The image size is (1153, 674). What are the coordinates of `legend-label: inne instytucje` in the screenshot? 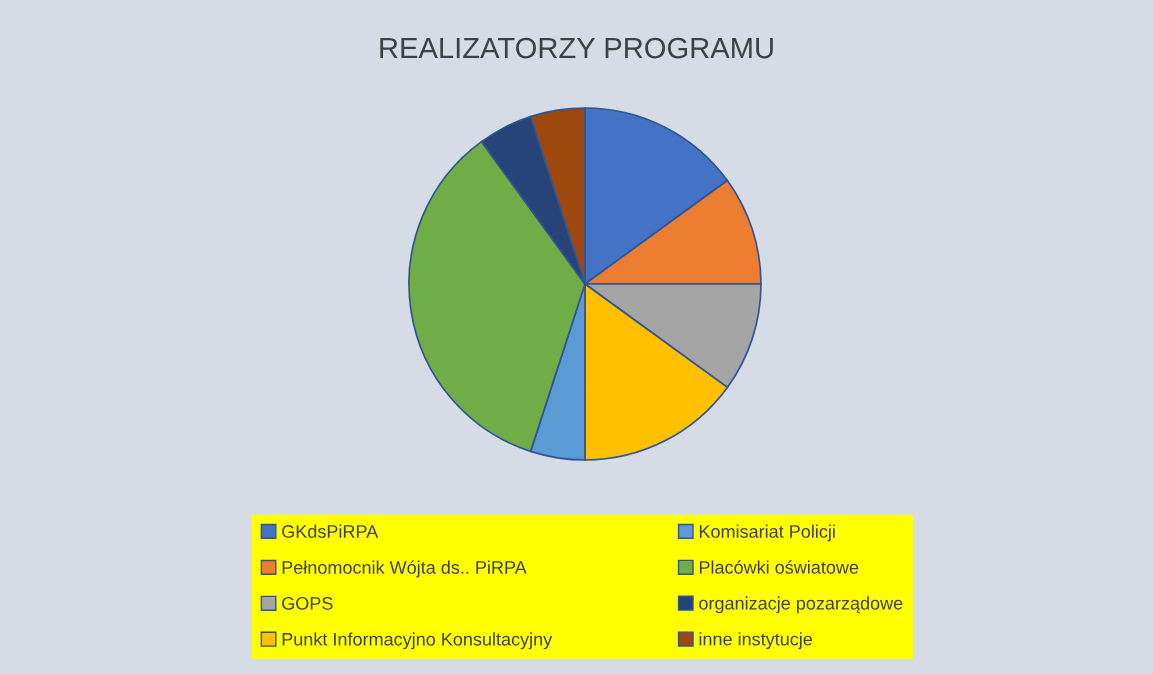 It's located at (756, 641).